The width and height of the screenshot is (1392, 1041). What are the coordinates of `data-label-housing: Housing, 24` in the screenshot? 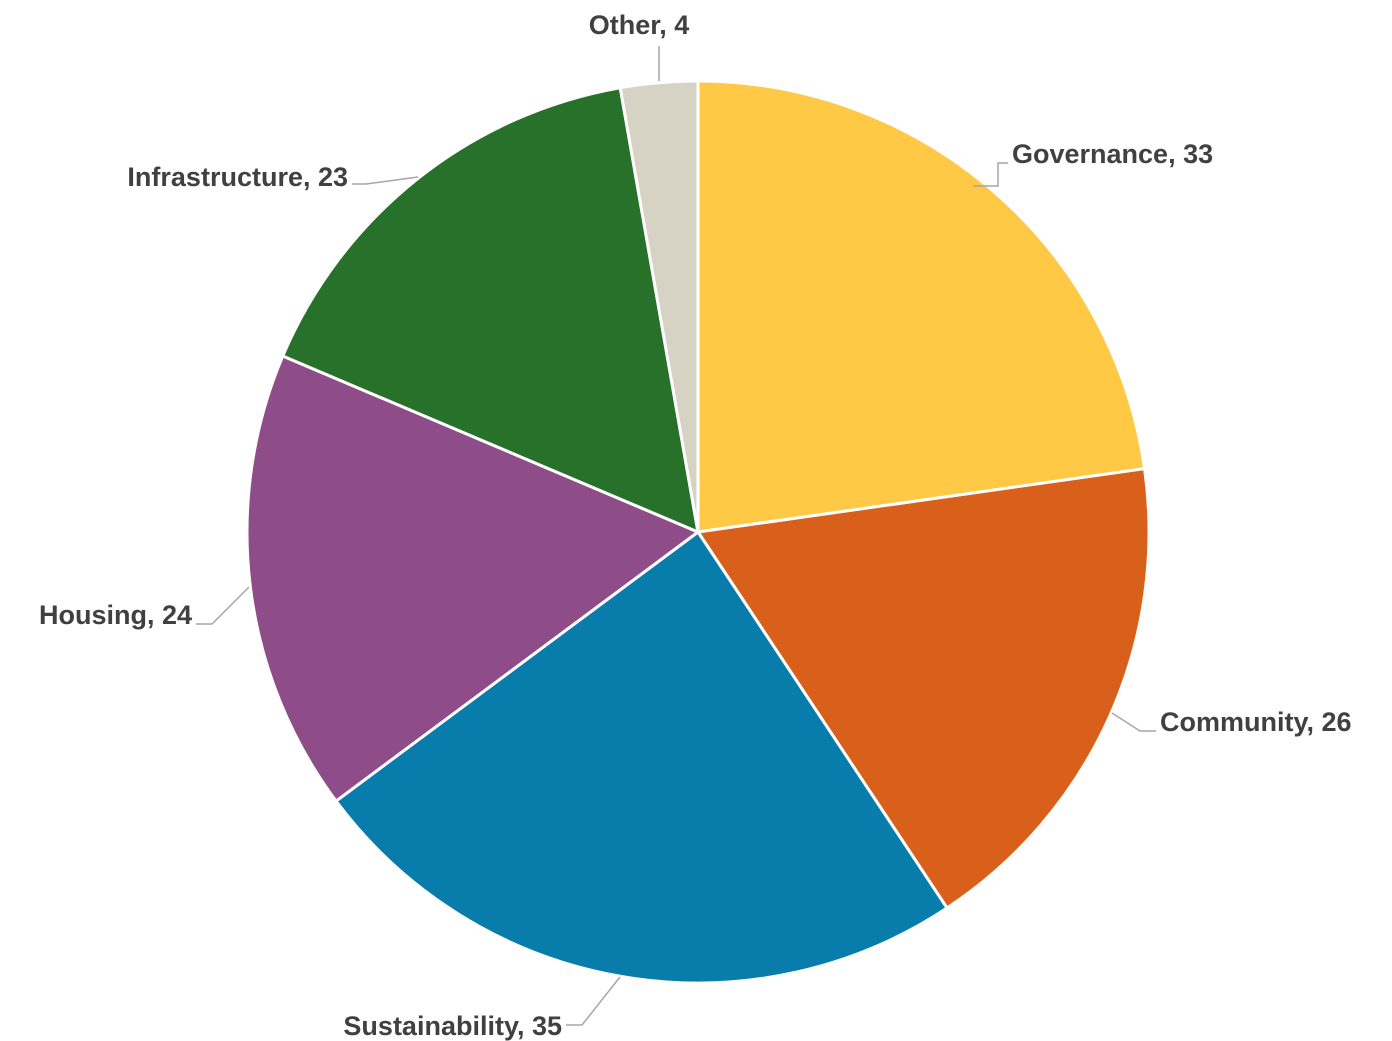 It's located at (115, 615).